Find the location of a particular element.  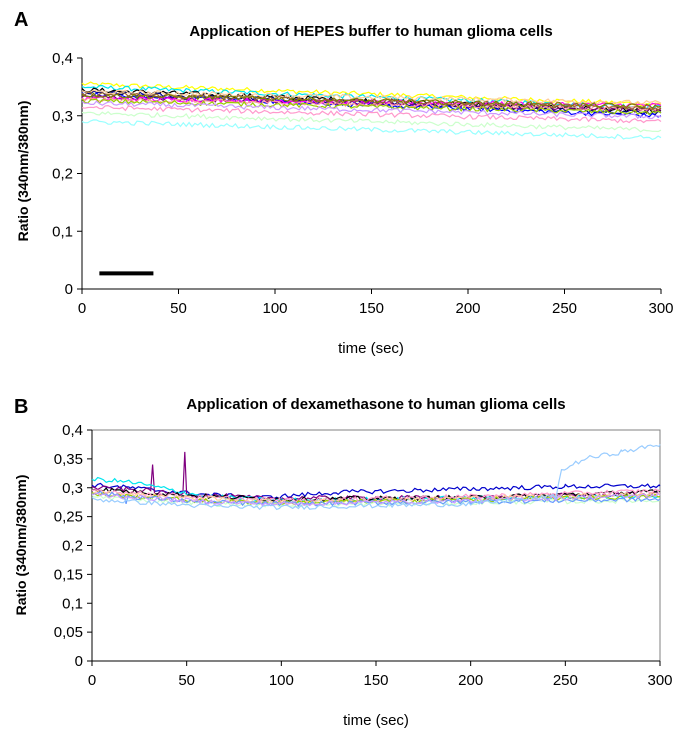

panel-b-y-tick-label: 0,1 is located at coordinates (72, 603).